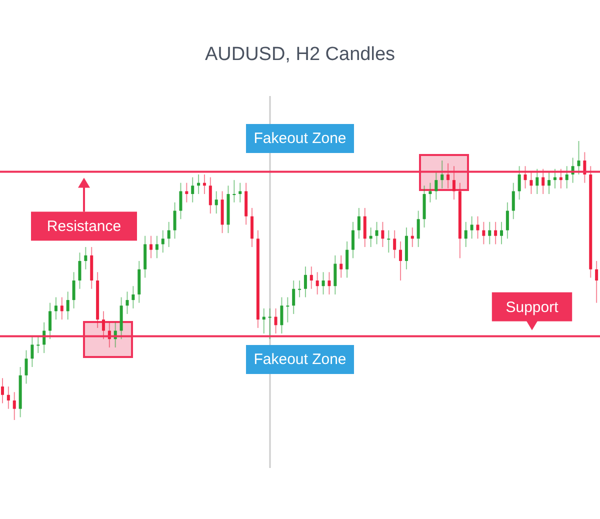 This screenshot has height=519, width=600. What do you see at coordinates (84, 227) in the screenshot?
I see `legend-label: Resistance` at bounding box center [84, 227].